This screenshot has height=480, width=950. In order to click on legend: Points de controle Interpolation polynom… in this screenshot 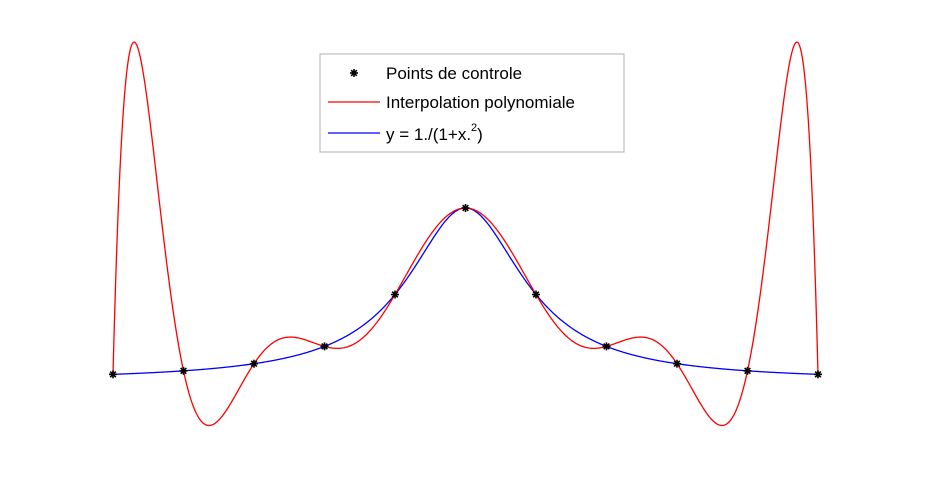, I will do `click(472, 103)`.